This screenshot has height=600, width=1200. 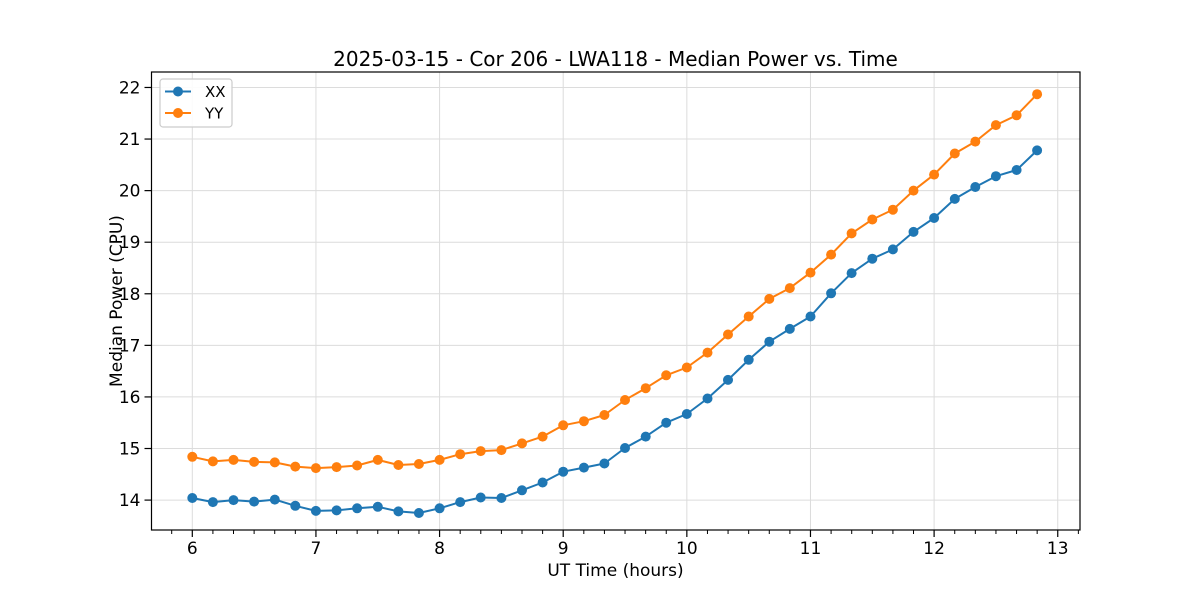 I want to click on legend: XX YY, so click(x=196, y=103).